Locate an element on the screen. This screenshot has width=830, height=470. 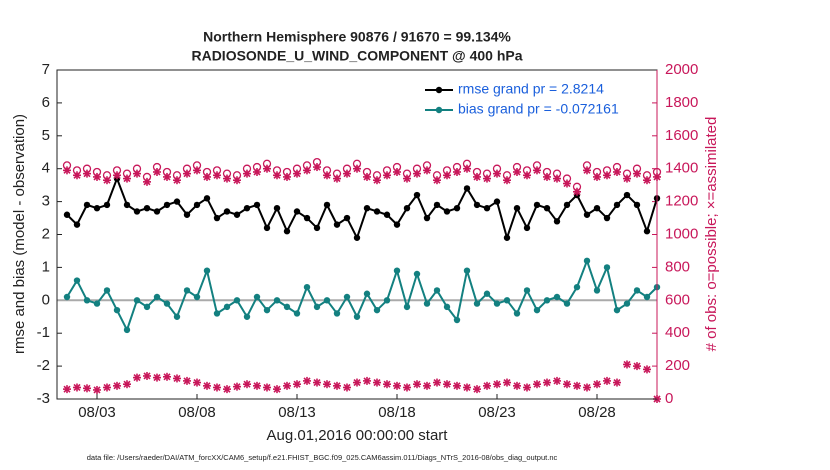
x-axis-label: Aug.01,2016 00:00:00 start is located at coordinates (358, 435).